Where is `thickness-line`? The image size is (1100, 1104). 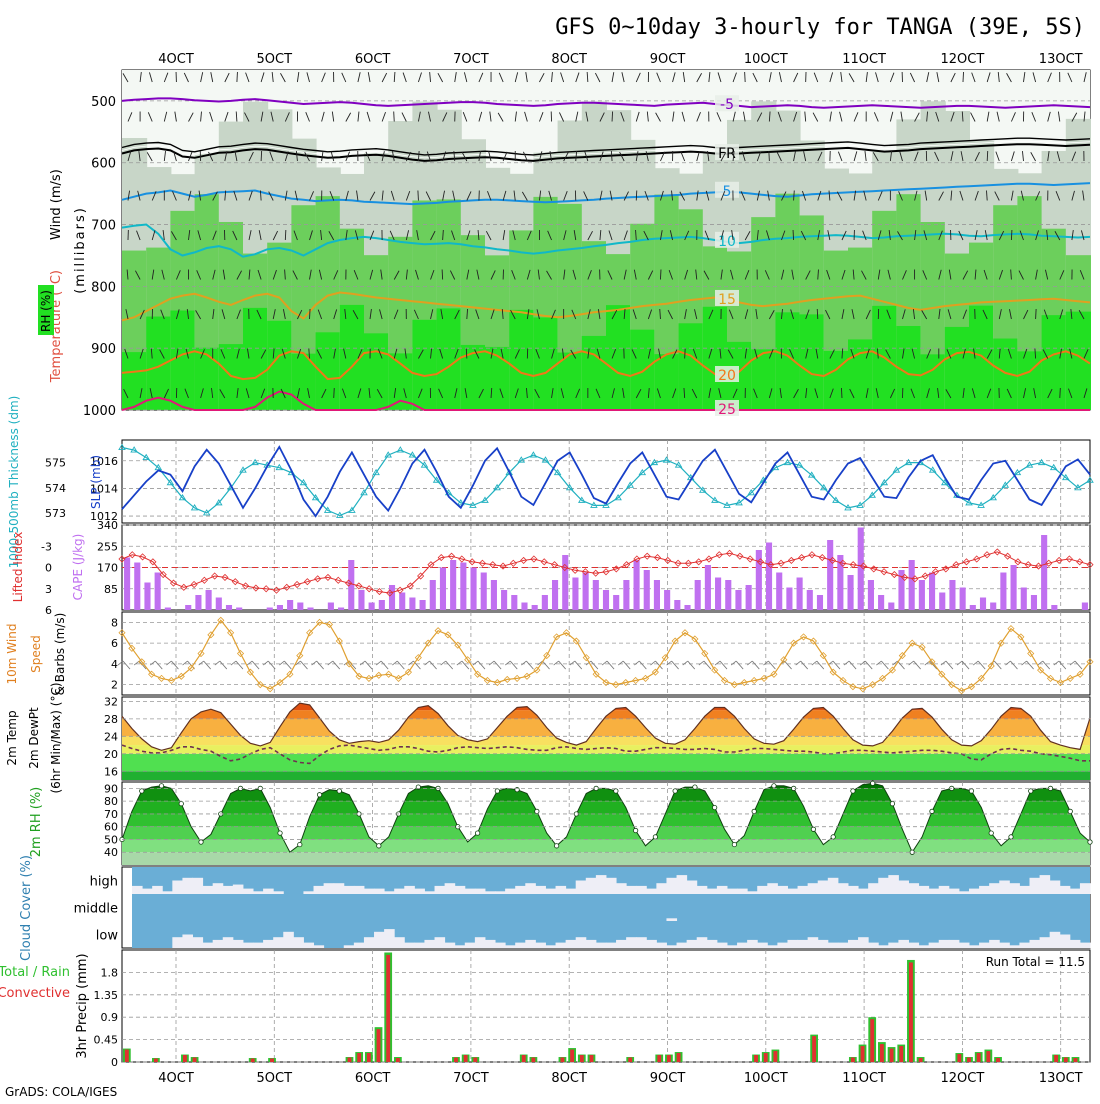
thickness-line is located at coordinates (606, 482).